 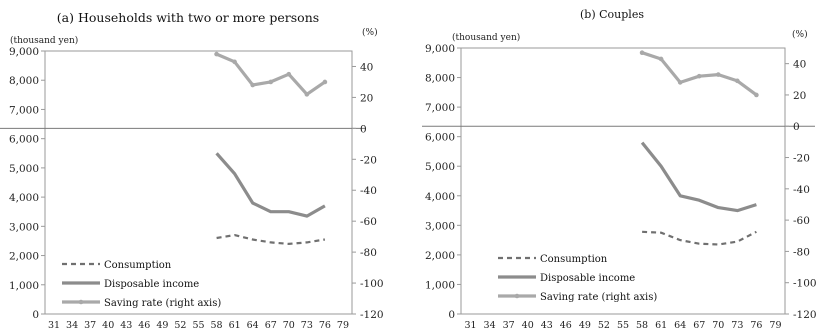 I want to click on y-left-tick-label: 0, so click(x=35, y=315).